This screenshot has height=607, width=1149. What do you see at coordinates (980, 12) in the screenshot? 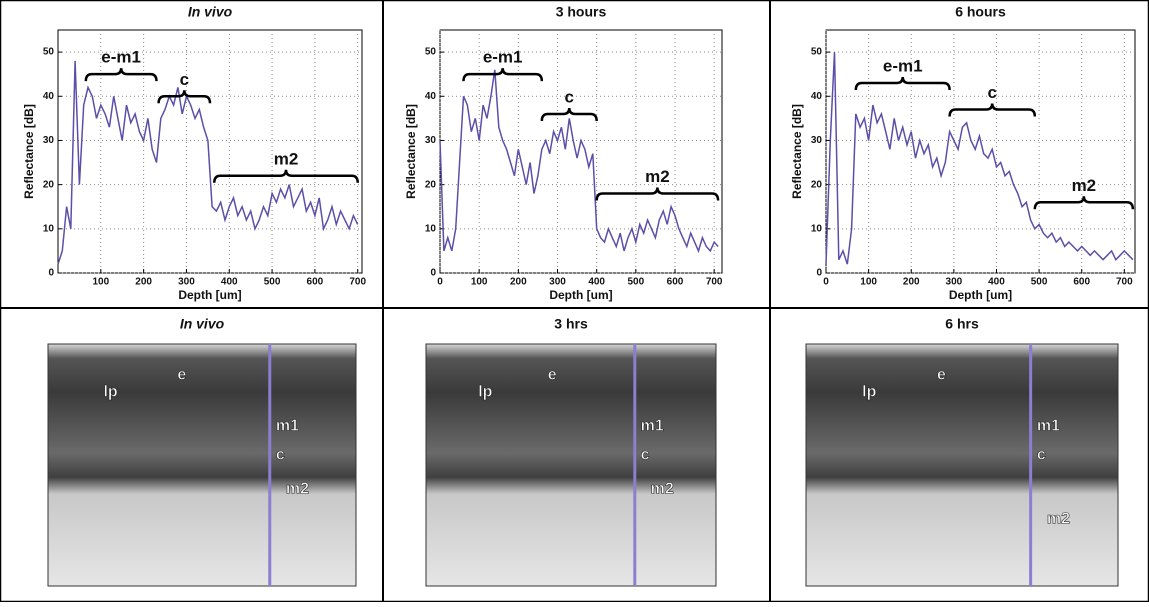
I see `chart-title: 6 hours` at bounding box center [980, 12].